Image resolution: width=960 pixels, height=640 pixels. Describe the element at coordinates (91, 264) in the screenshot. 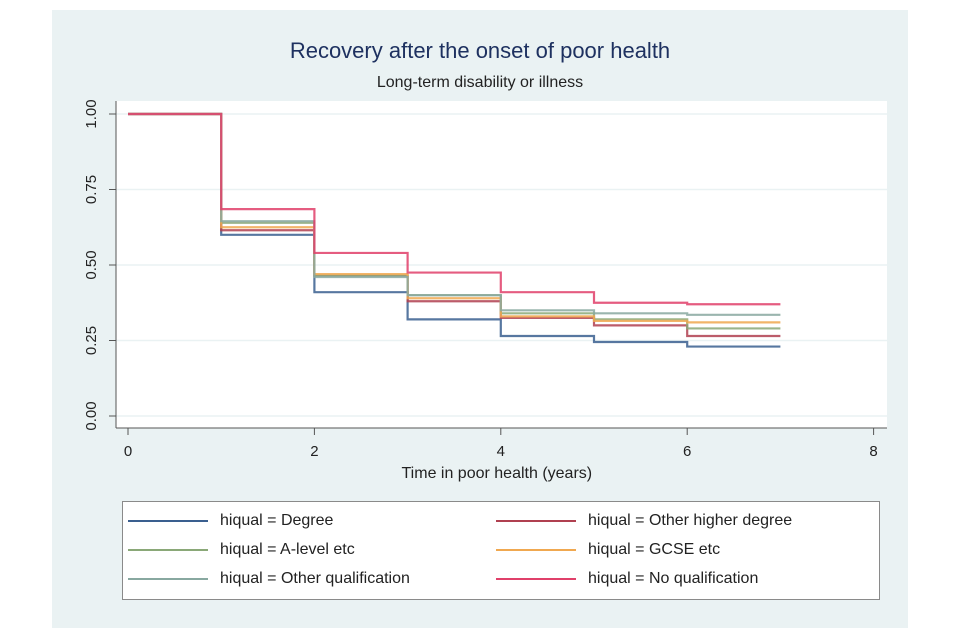

I see `y-tick-label: 0.50` at that location.